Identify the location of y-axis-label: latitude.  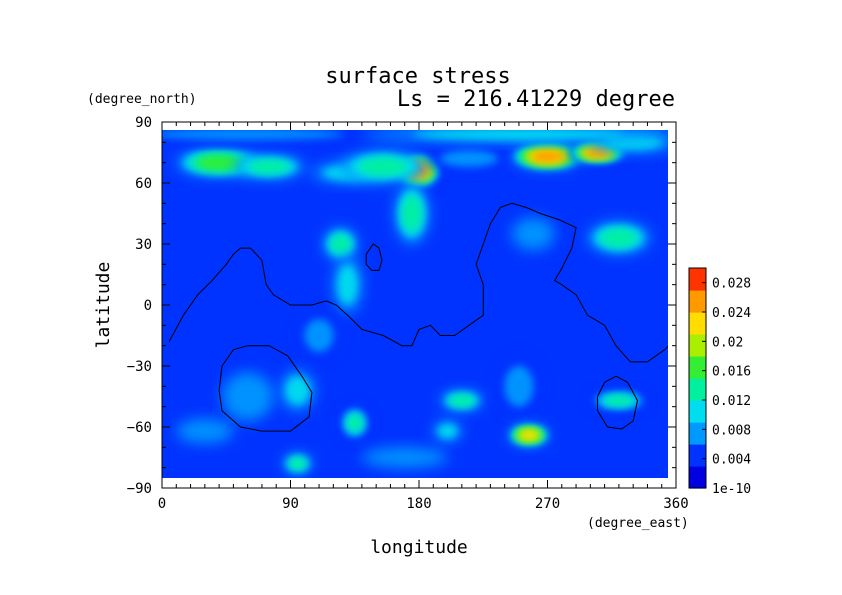
(103, 305).